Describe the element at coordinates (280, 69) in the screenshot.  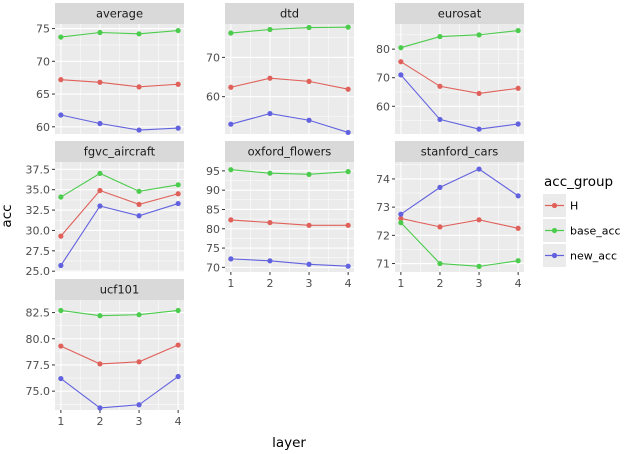
I see `facet-dtd: dtd 60 70` at that location.